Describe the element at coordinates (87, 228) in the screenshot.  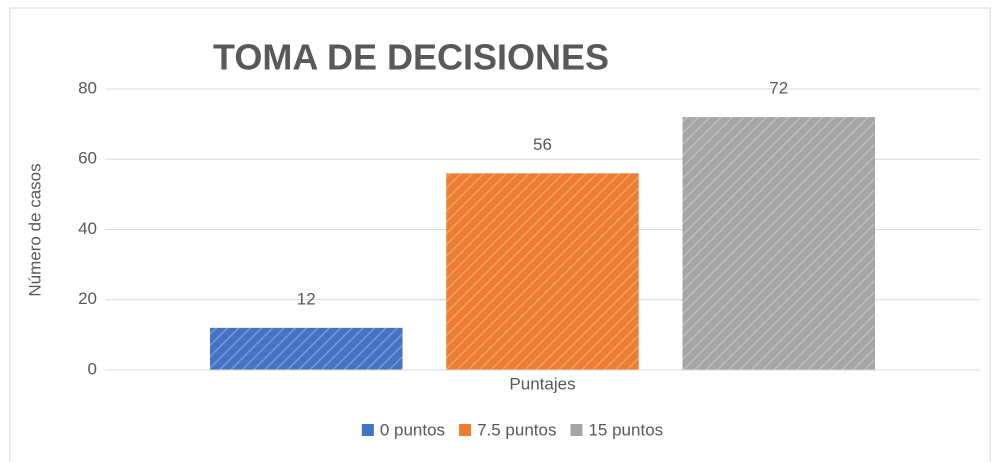
I see `y-tick-label: 40` at that location.